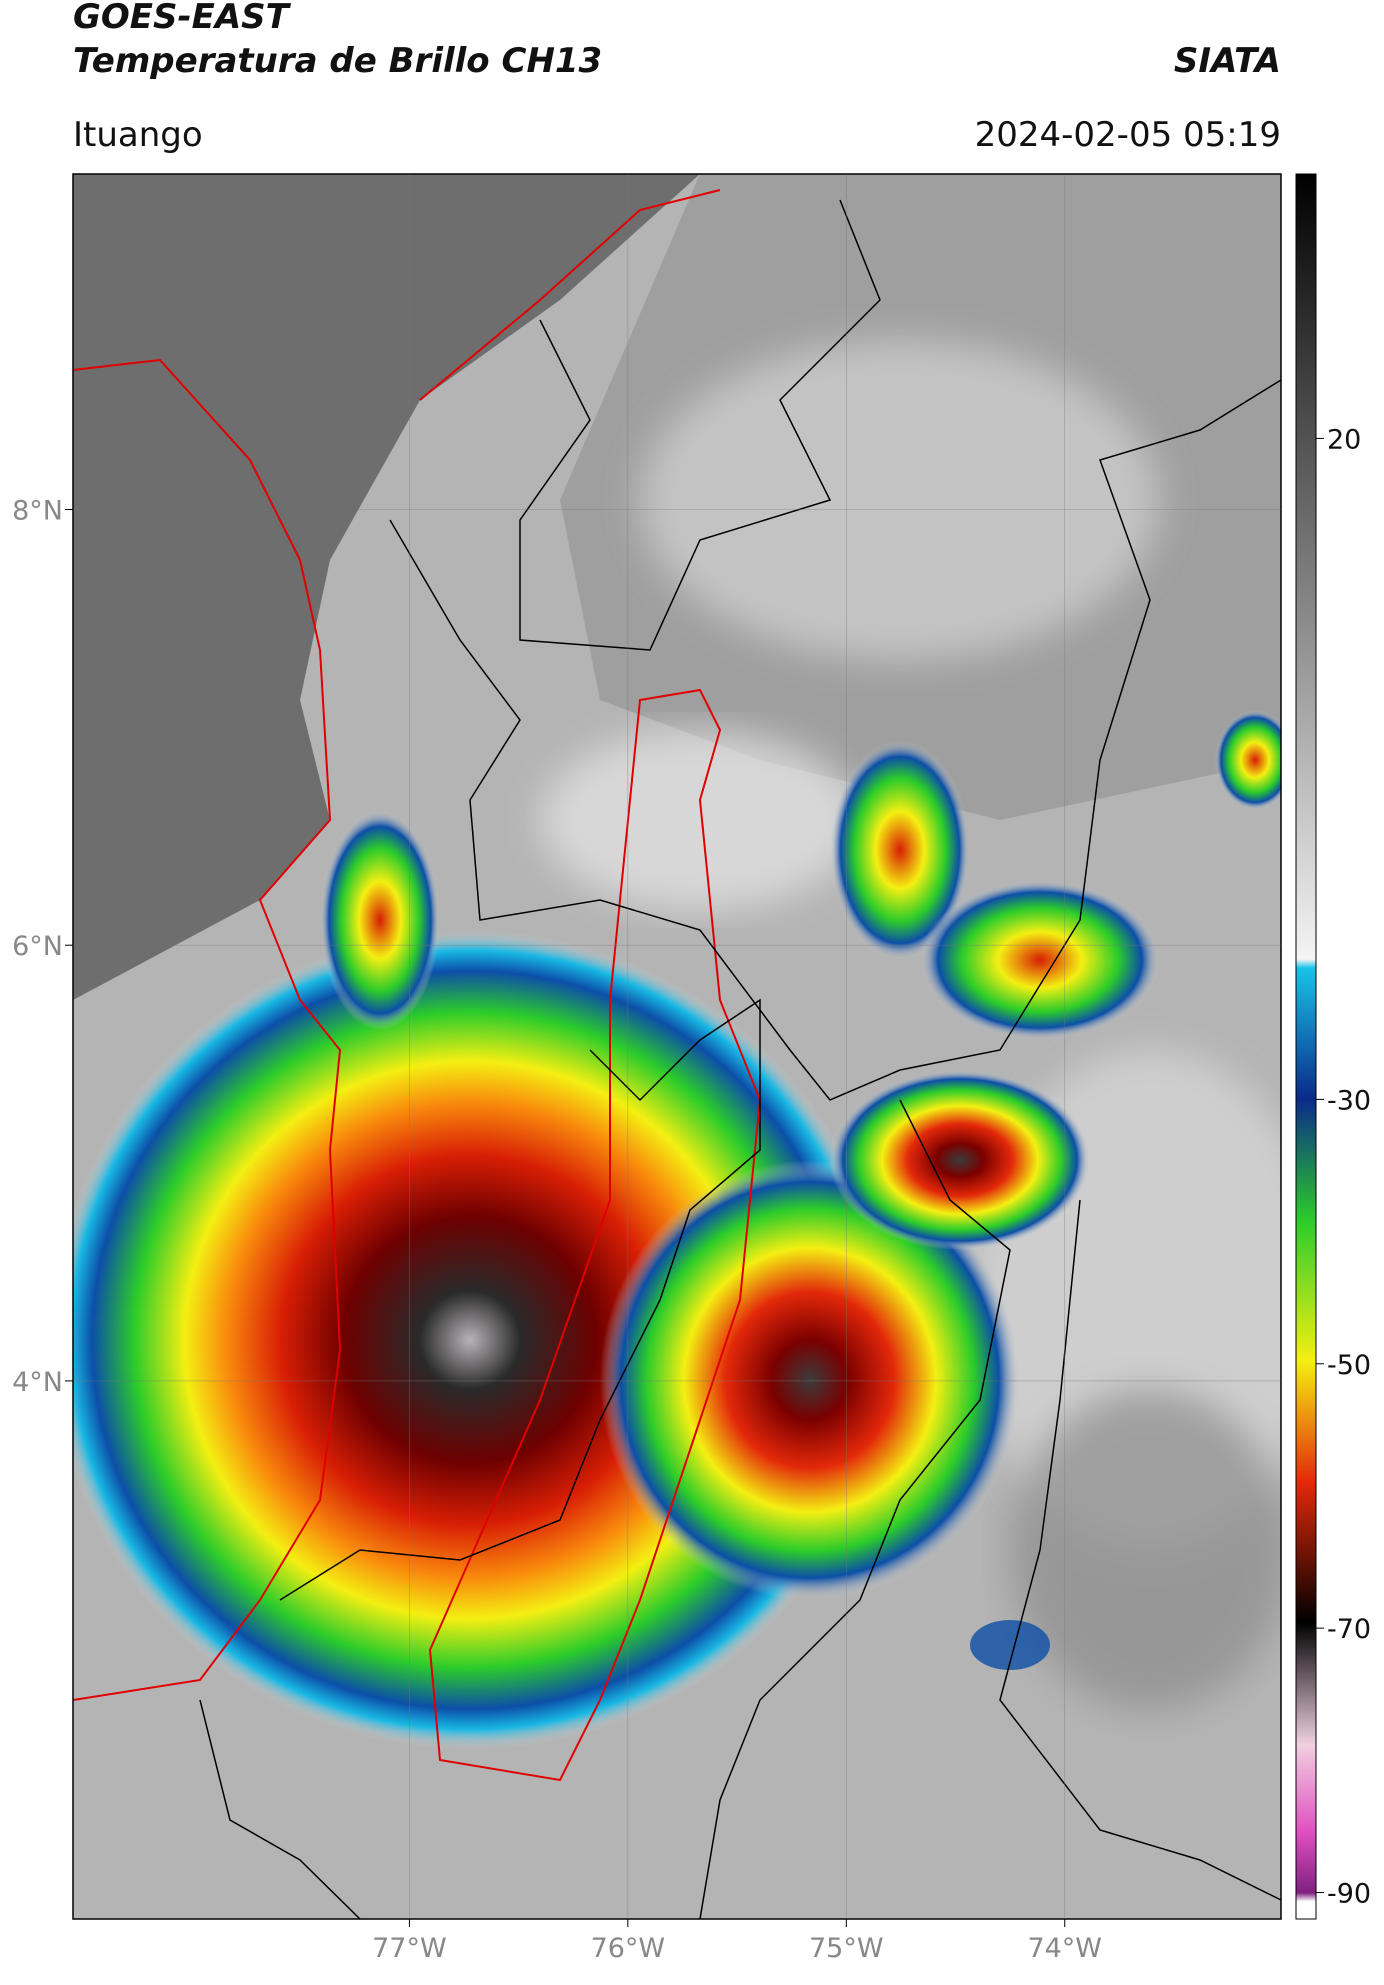 The height and width of the screenshot is (1985, 1384). I want to click on location: Ituango, so click(138, 135).